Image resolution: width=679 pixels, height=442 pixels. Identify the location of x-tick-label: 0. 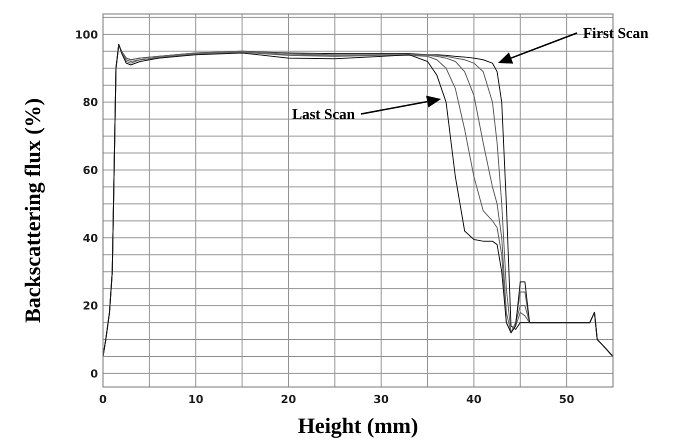
(103, 399).